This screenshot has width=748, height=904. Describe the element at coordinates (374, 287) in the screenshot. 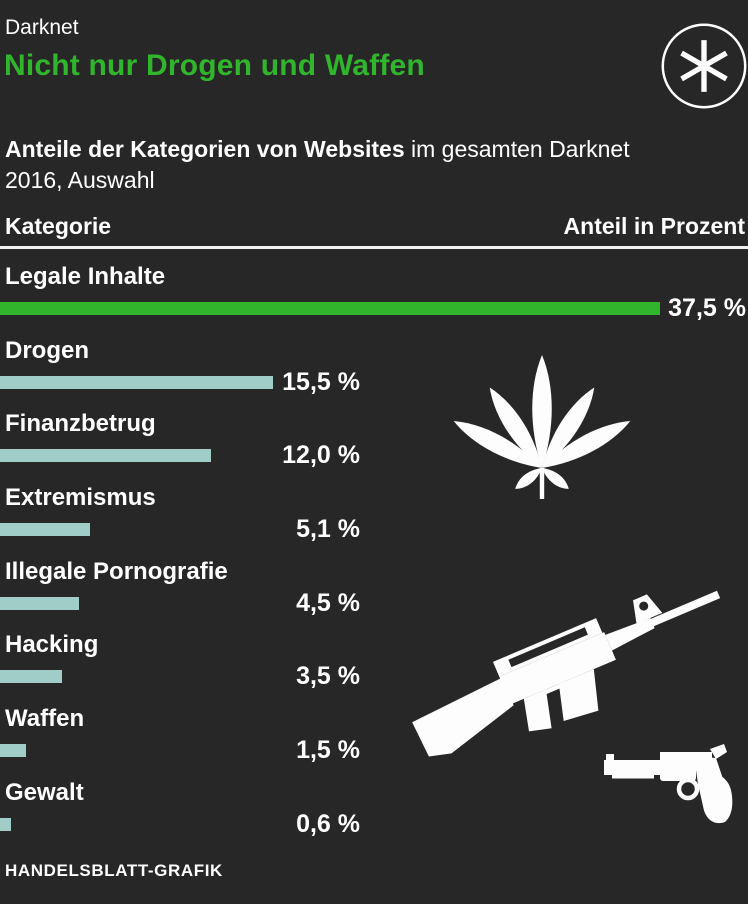

I see `bar-row: Legale Inhalte 37,5 %` at that location.